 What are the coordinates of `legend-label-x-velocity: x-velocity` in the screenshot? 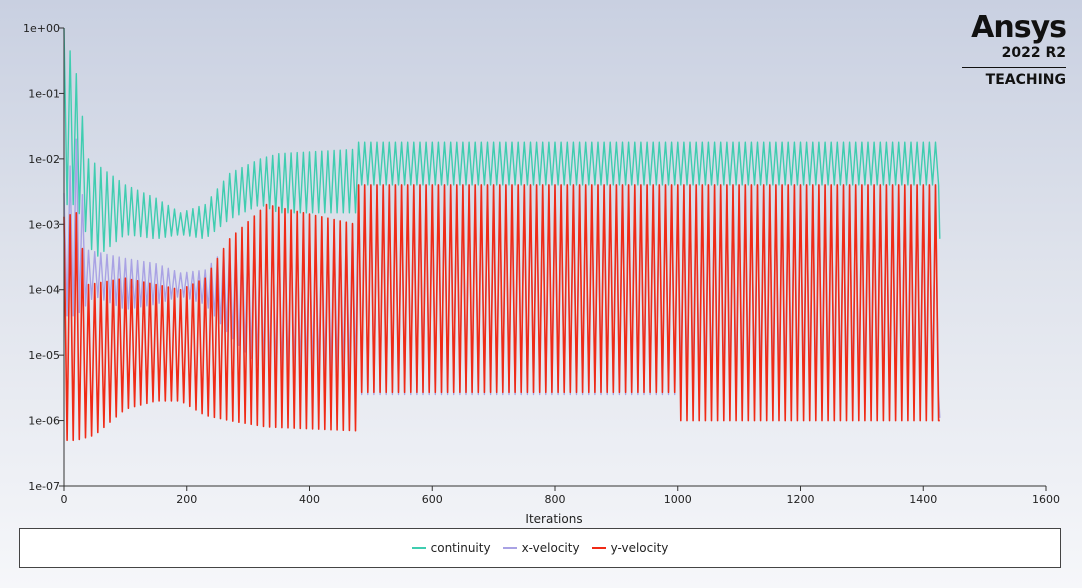 It's located at (550, 548).